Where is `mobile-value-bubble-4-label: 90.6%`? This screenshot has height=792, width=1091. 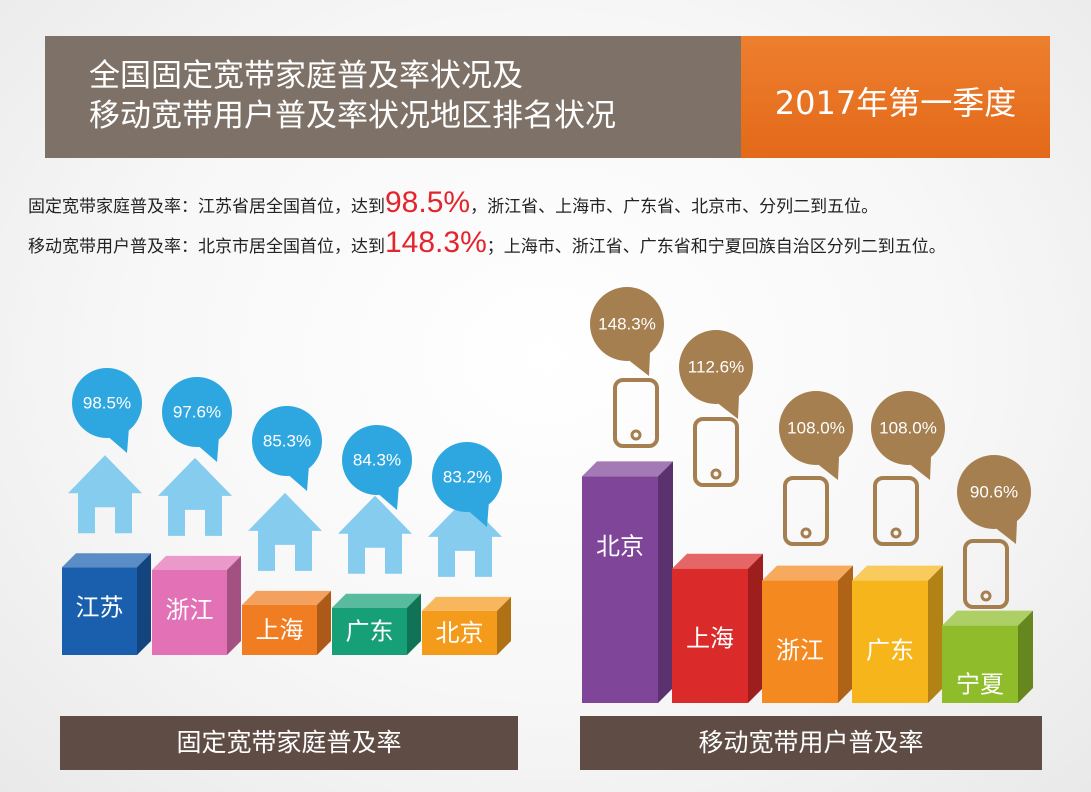 mobile-value-bubble-4-label: 90.6% is located at coordinates (994, 492).